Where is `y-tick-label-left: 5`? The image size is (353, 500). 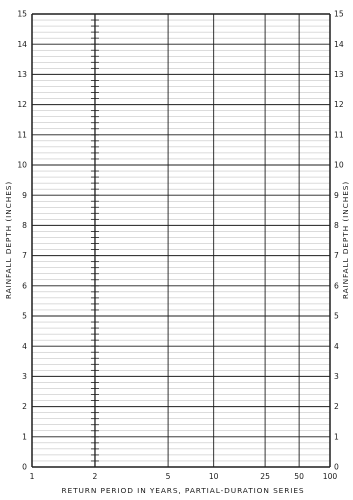 y-tick-label-left: 5 is located at coordinates (24, 316).